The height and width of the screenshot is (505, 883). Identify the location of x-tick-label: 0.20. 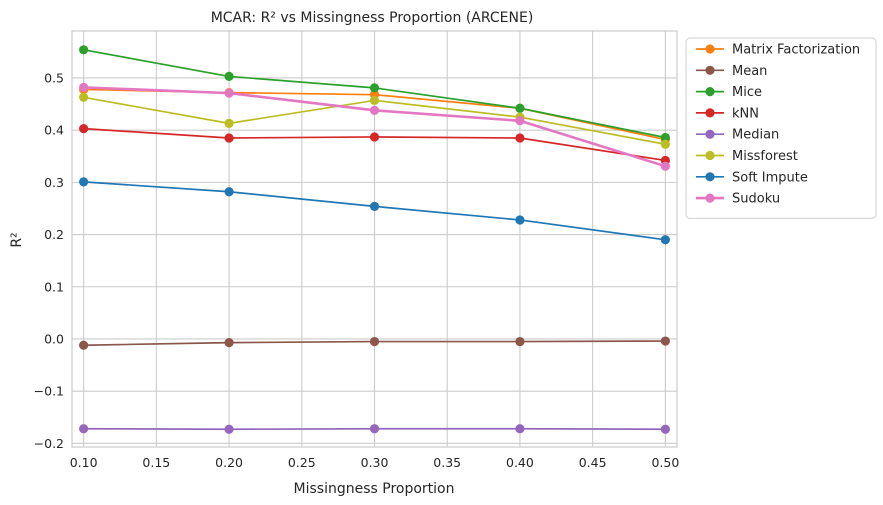
(229, 462).